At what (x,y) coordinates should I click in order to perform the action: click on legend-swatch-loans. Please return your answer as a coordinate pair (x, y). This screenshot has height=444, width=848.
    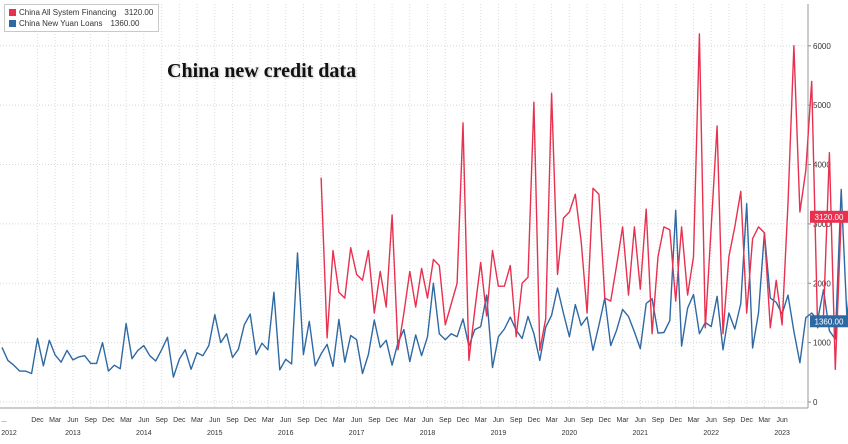
    Looking at the image, I should click on (12, 23).